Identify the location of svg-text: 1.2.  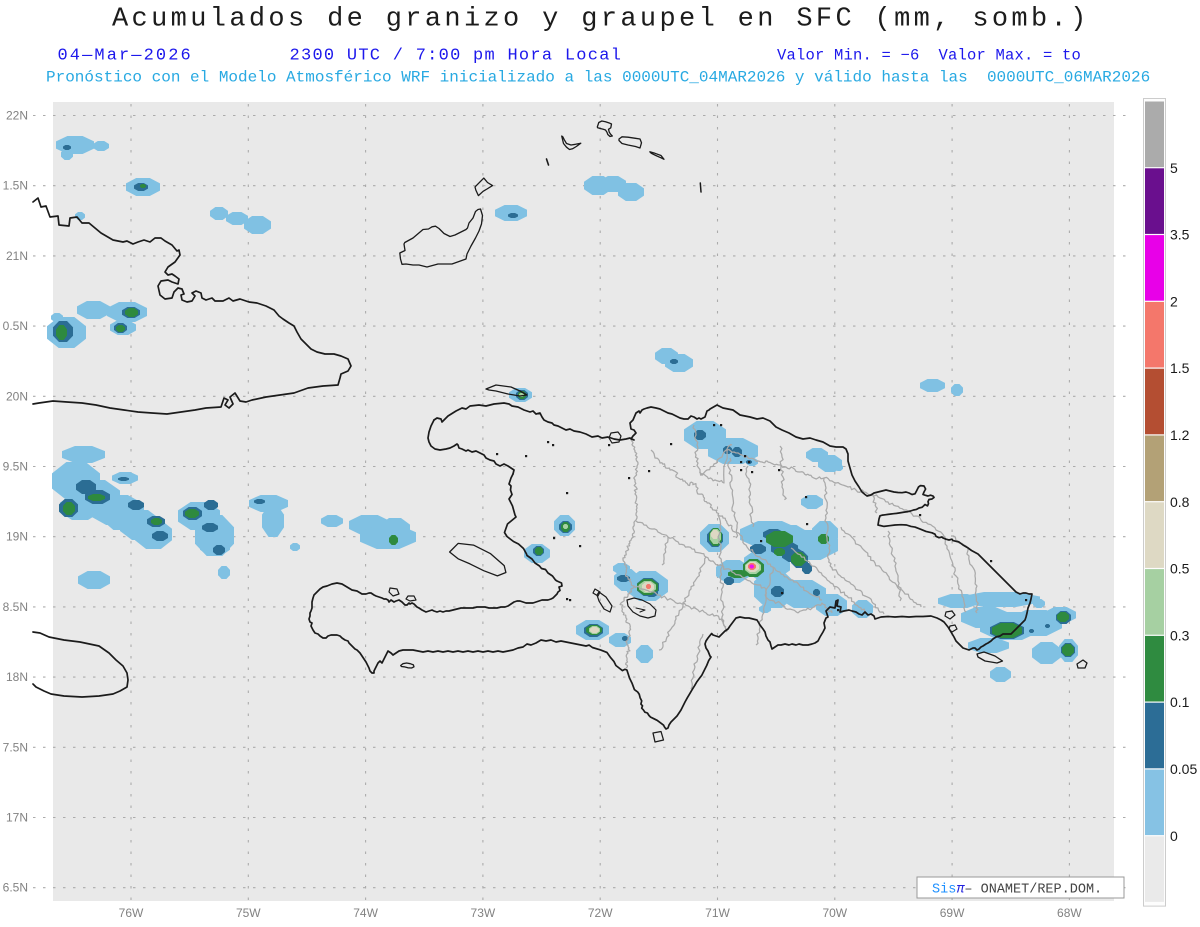
(1180, 435).